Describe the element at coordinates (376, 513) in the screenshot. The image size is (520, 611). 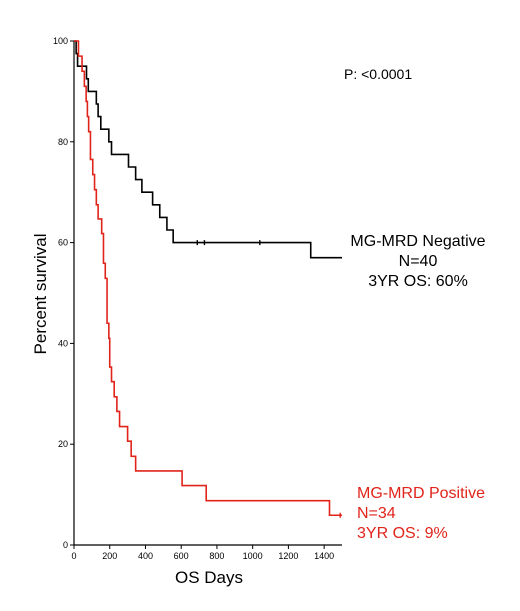
I see `positive-group-n: N=34` at that location.